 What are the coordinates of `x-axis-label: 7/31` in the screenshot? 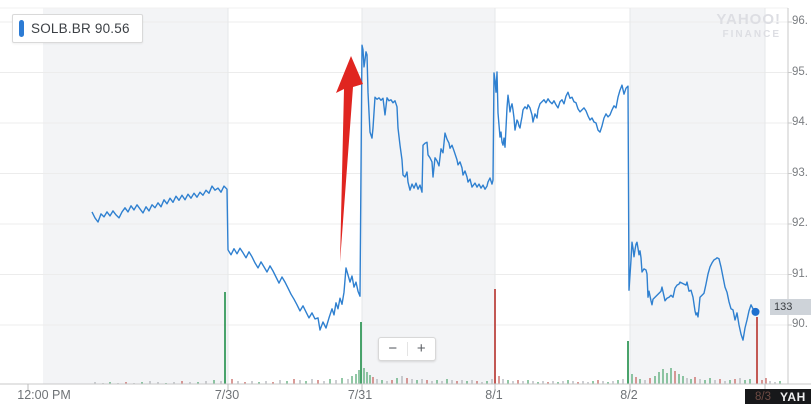 It's located at (360, 395).